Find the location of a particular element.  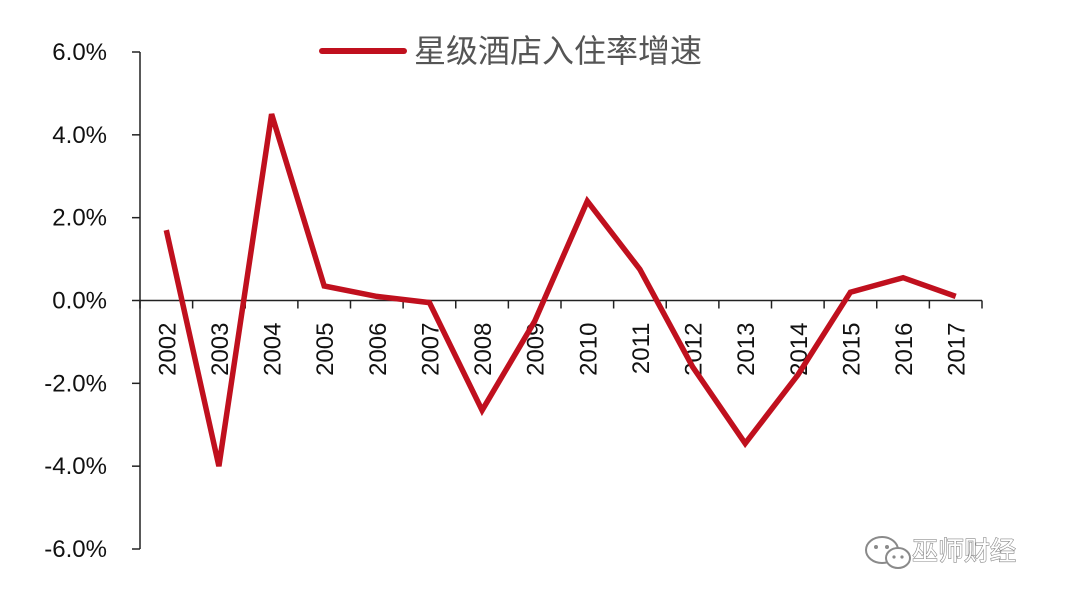

x-tick-label: 2006 is located at coordinates (378, 349).